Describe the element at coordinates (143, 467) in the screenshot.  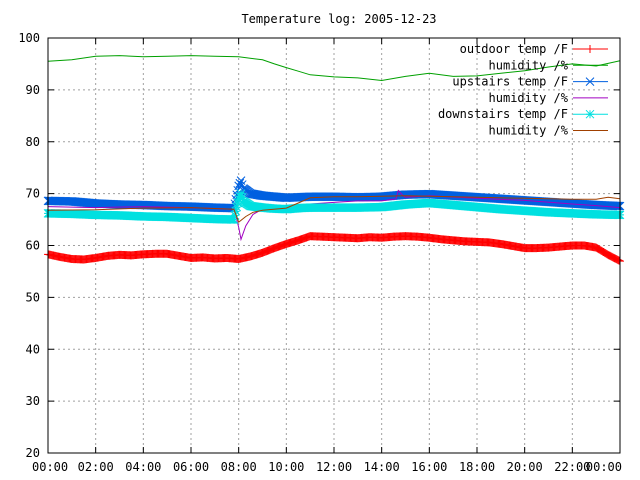
I see `x-tick-label: 04:00` at that location.